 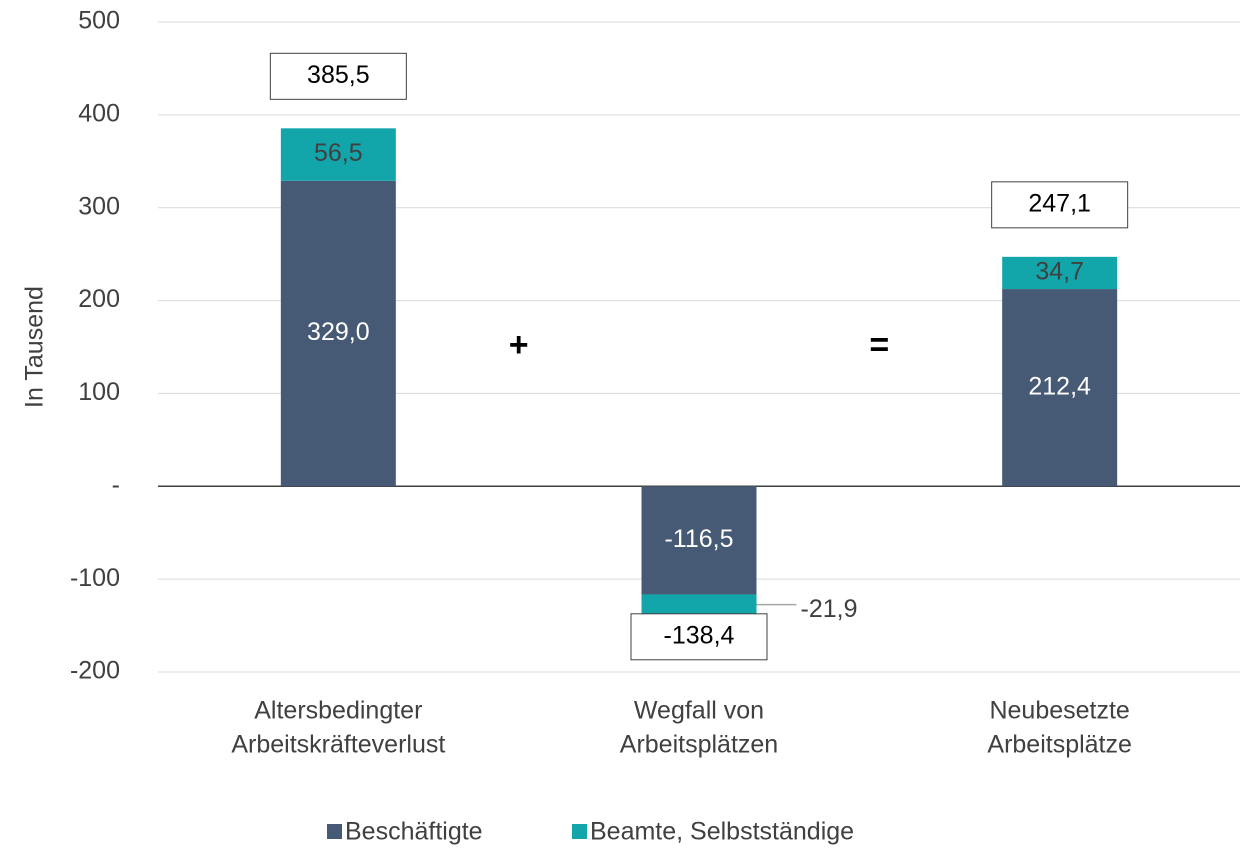 I want to click on data-label: 212,4, so click(x=1059, y=386).